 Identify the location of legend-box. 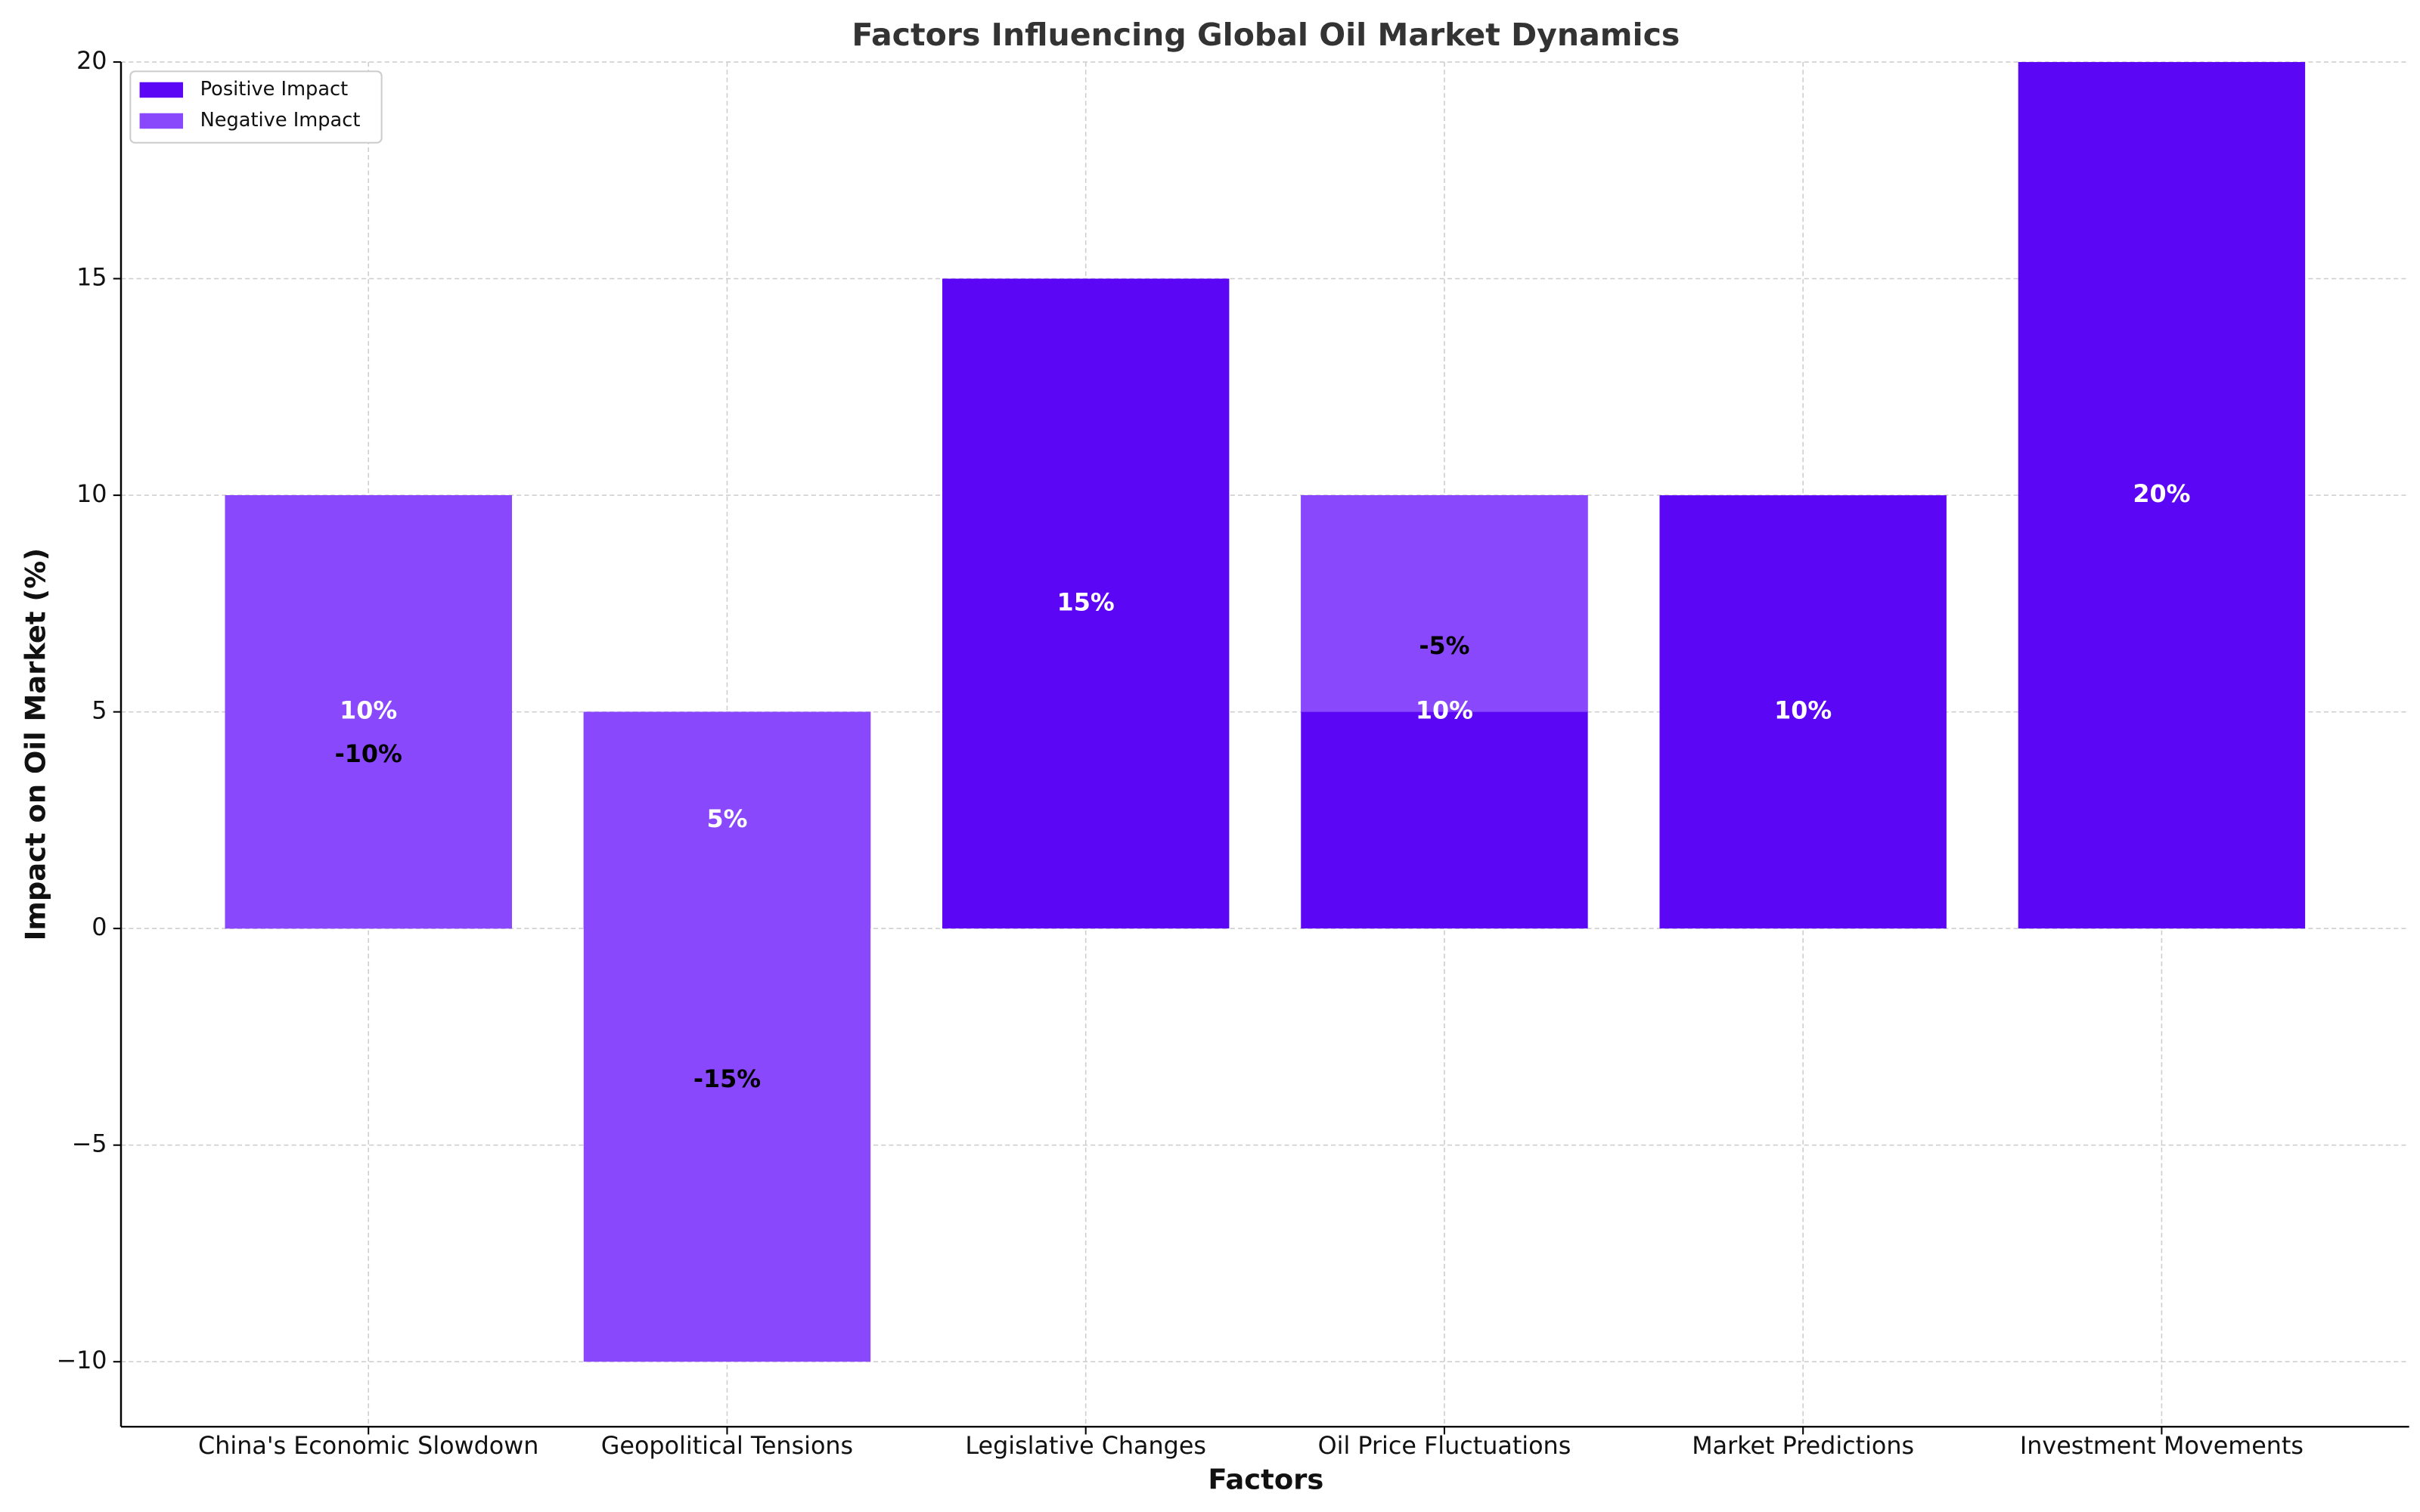
(256, 107).